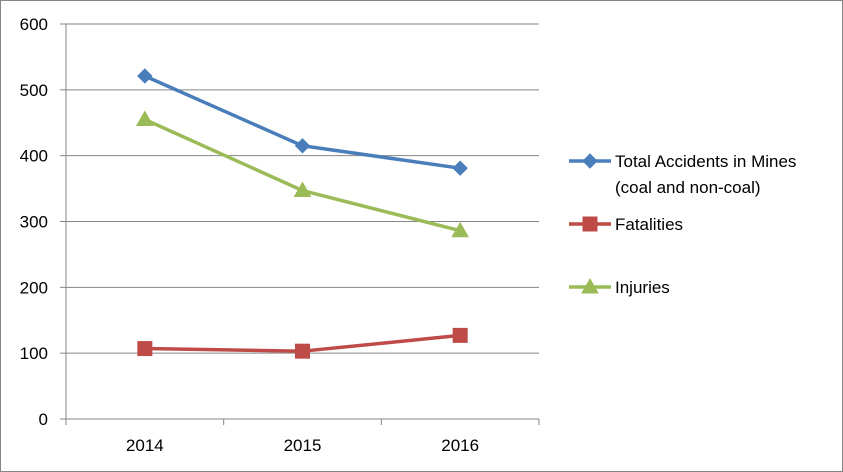 The width and height of the screenshot is (843, 472). I want to click on y-tick-label: 0, so click(43, 419).